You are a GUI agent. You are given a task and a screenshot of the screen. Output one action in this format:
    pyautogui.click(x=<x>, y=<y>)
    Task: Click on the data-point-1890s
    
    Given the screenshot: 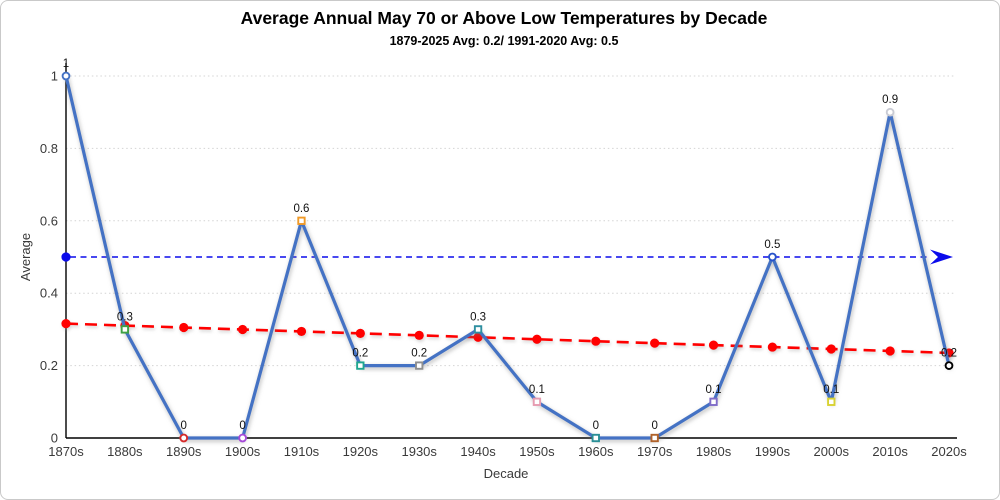 What is the action you would take?
    pyautogui.click(x=184, y=438)
    